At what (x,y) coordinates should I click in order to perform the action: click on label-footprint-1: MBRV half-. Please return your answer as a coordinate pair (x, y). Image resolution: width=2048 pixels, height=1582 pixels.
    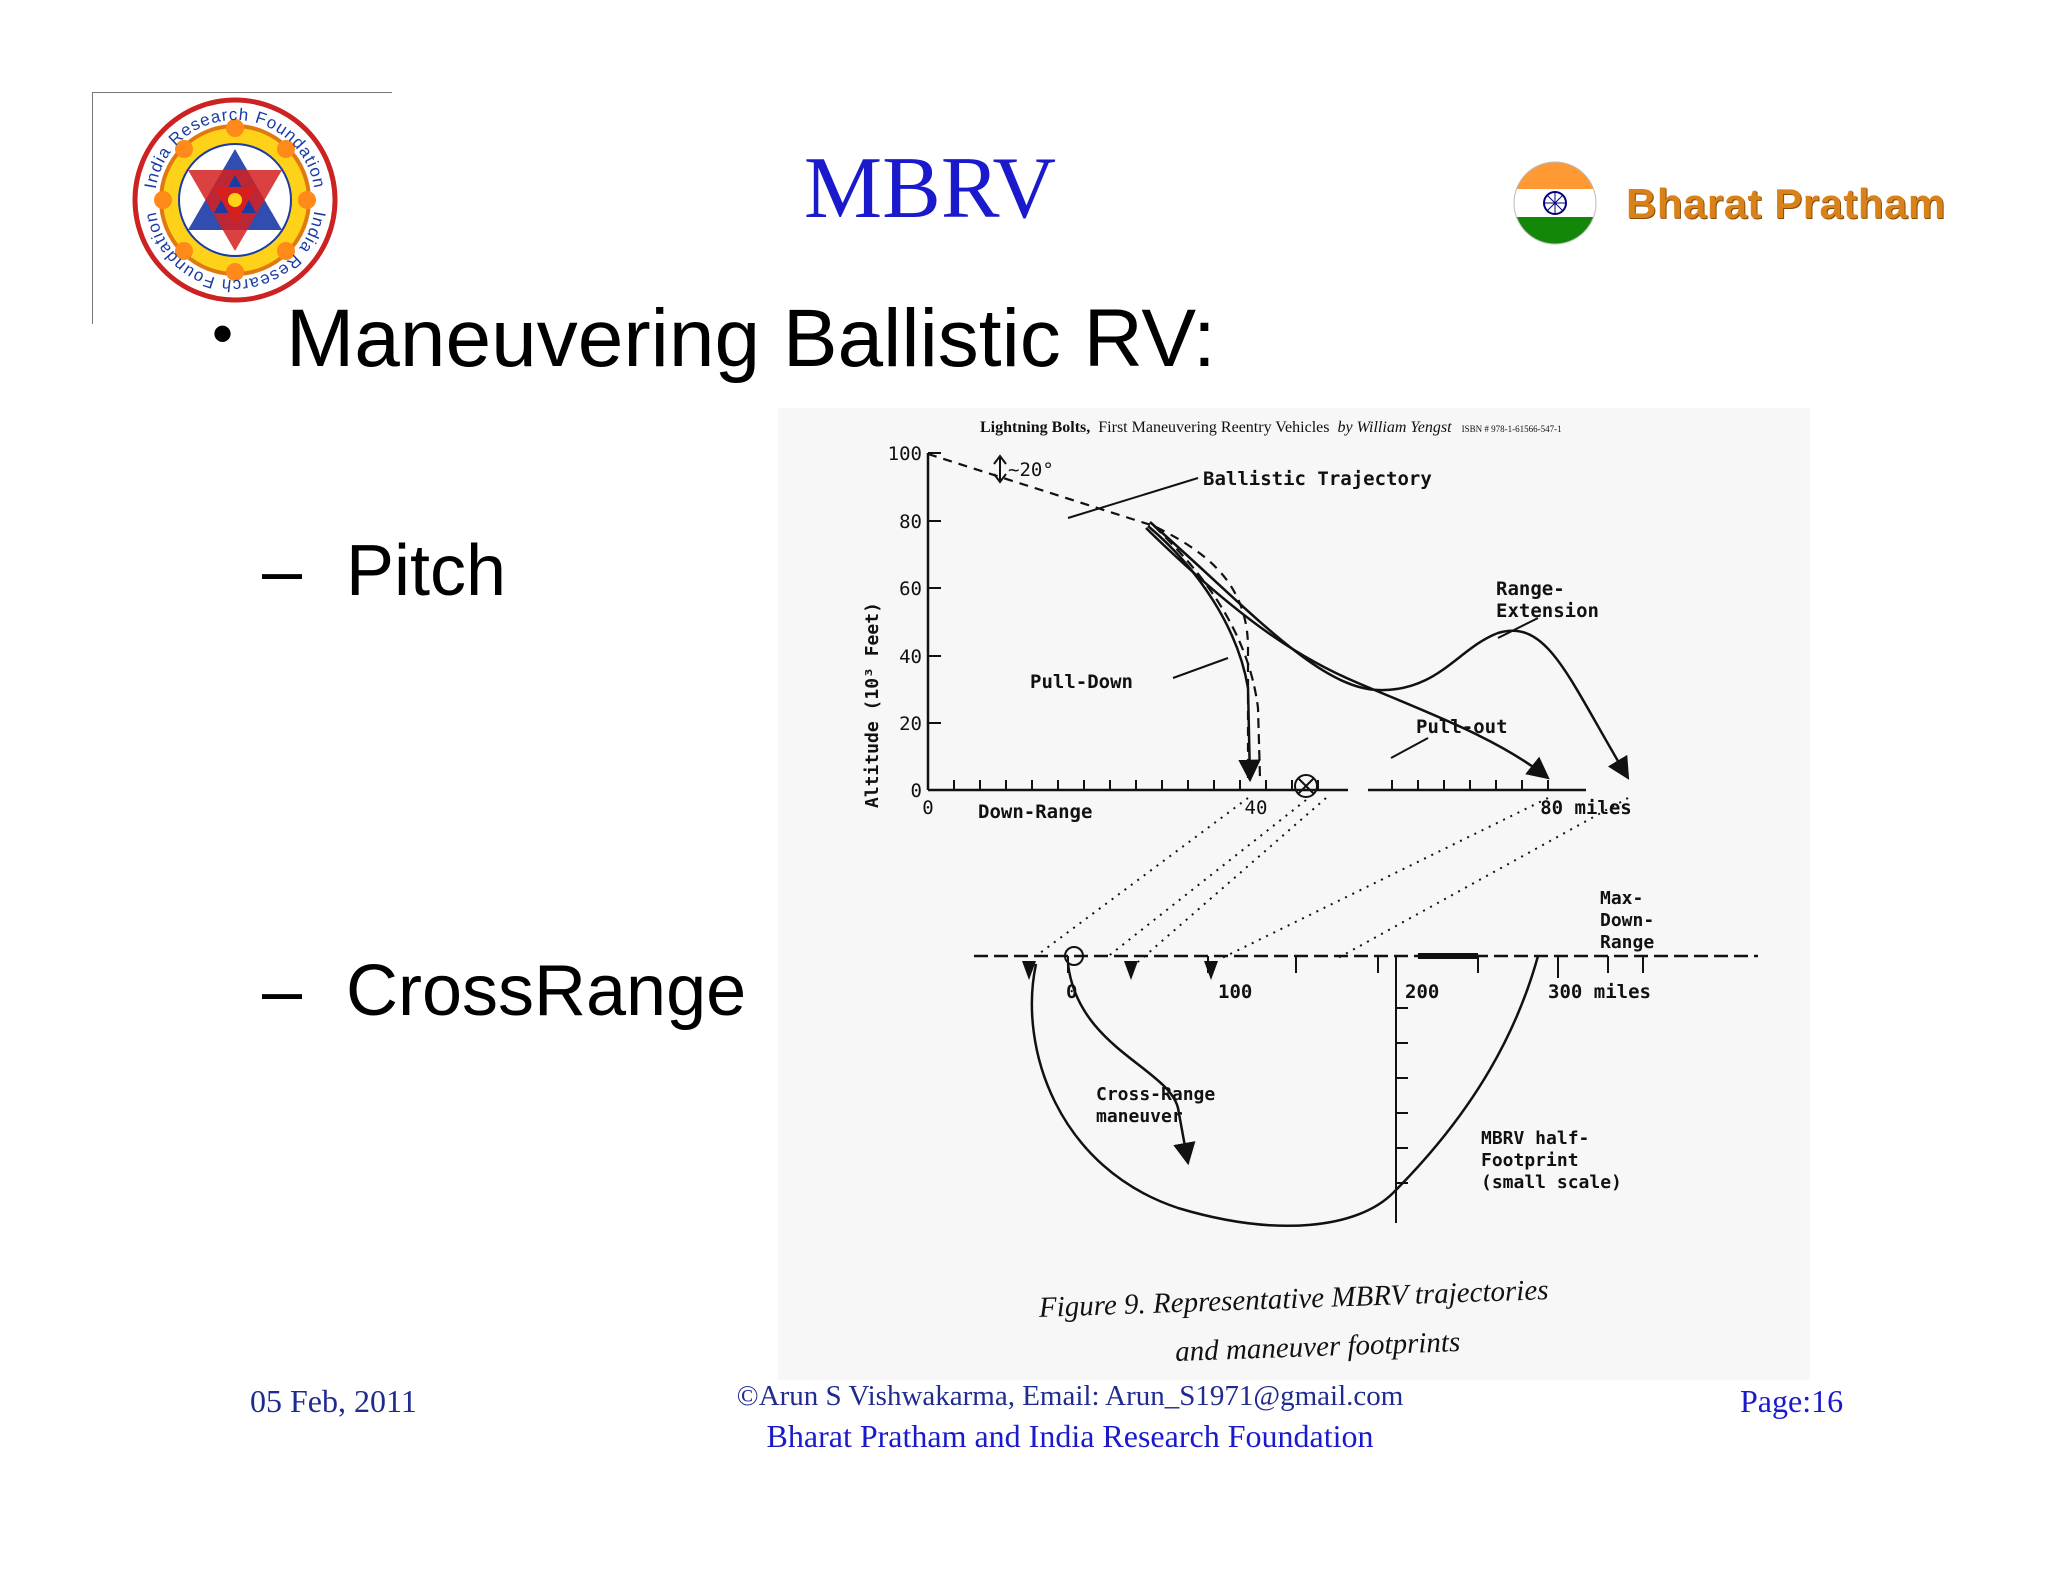
    Looking at the image, I should click on (1535, 1138).